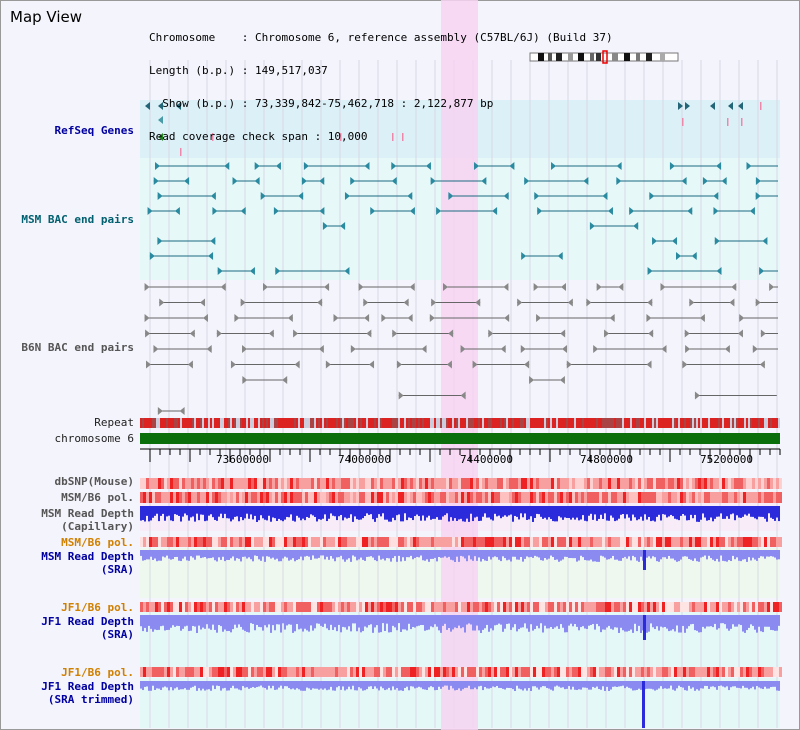 The width and height of the screenshot is (800, 730). I want to click on track-label-jf1-b6-pol-trim: JF1/B6 pol., so click(97, 672).